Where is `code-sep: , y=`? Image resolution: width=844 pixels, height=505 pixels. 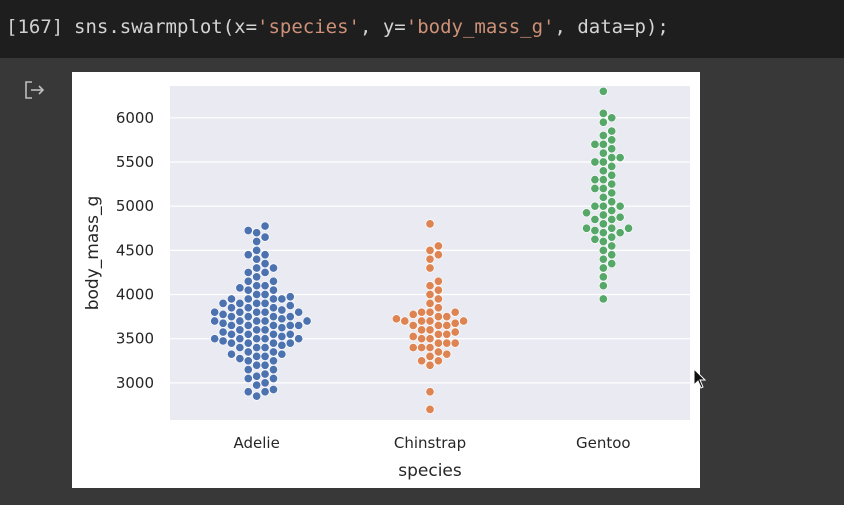 code-sep: , y= is located at coordinates (382, 27).